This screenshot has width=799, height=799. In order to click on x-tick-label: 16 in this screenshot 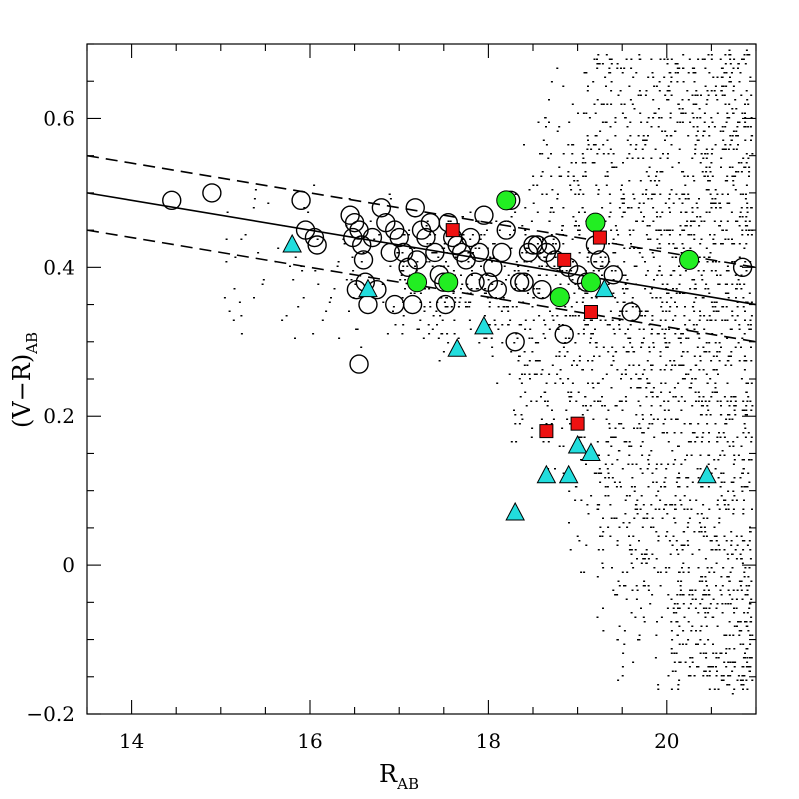, I will do `click(309, 741)`.